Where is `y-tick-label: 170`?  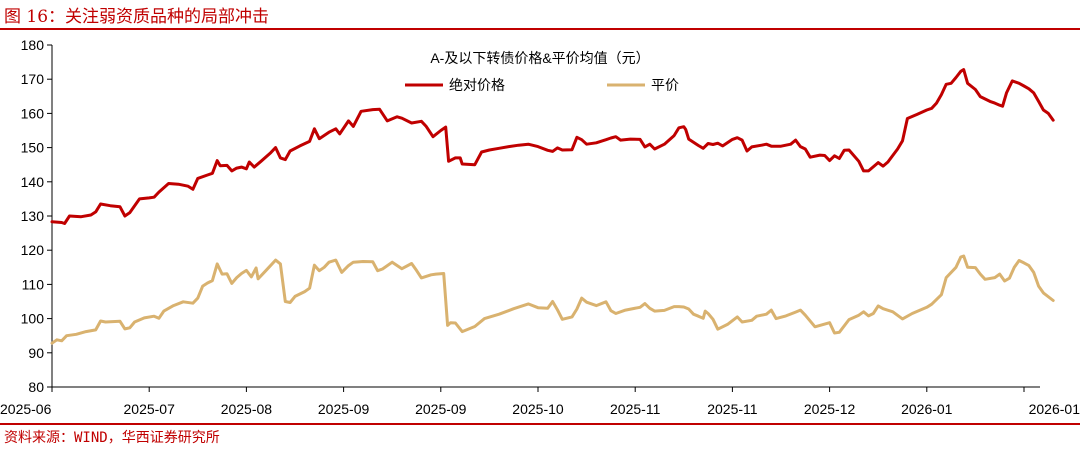 y-tick-label: 170 is located at coordinates (33, 79).